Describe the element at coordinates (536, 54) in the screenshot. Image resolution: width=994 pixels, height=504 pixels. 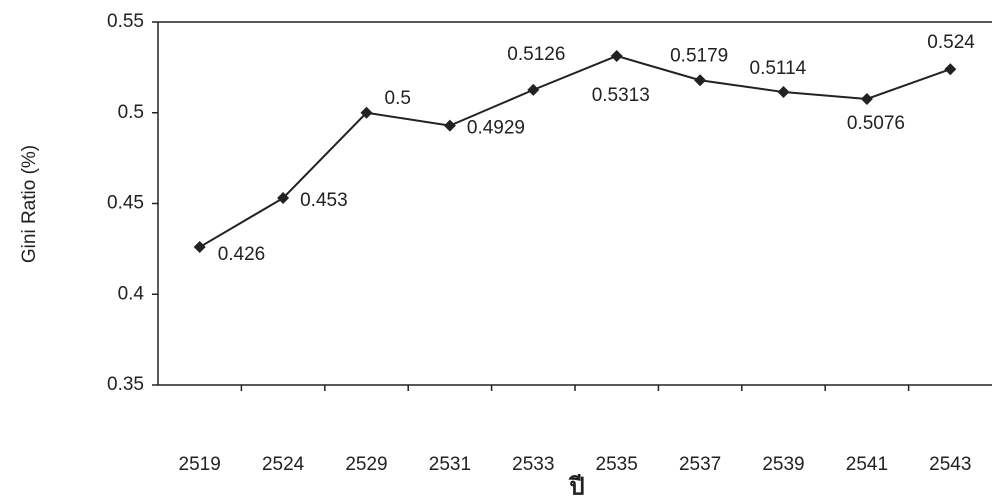
I see `data-label: 0.5126` at that location.